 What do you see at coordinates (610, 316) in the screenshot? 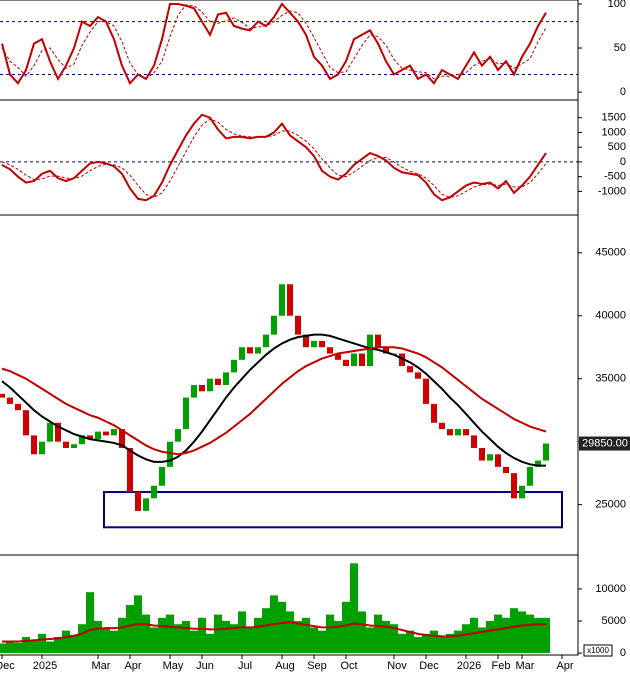
I see `y-tick-label: 40000` at bounding box center [610, 316].